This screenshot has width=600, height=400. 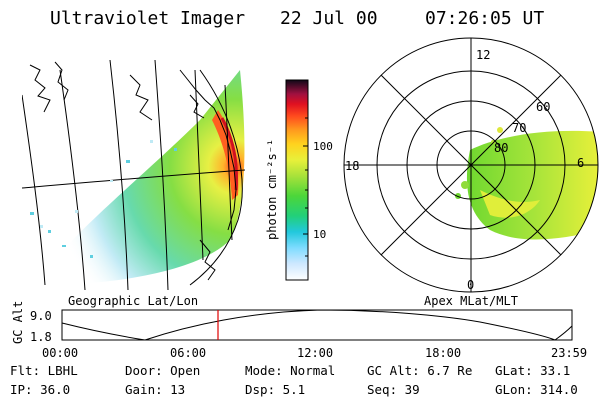 What do you see at coordinates (317, 325) in the screenshot?
I see `altitude-curve` at bounding box center [317, 325].